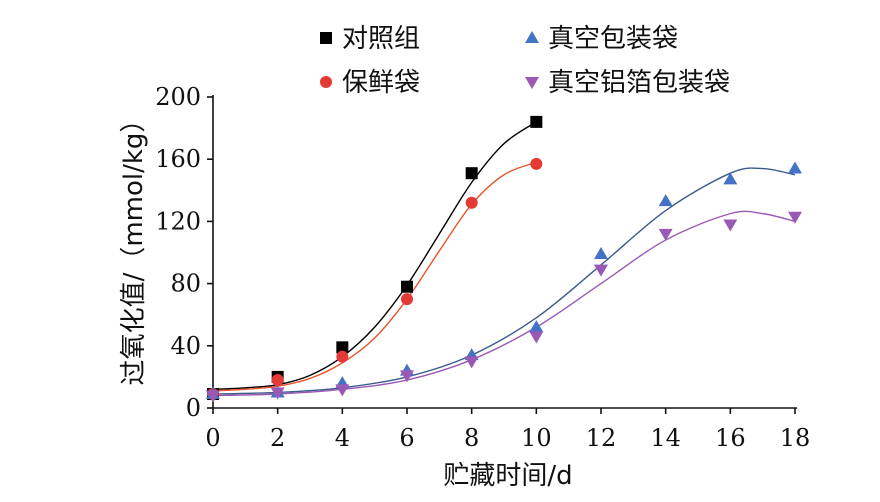 The height and width of the screenshot is (502, 880). What do you see at coordinates (178, 159) in the screenshot?
I see `y-tick-label: 160` at bounding box center [178, 159].